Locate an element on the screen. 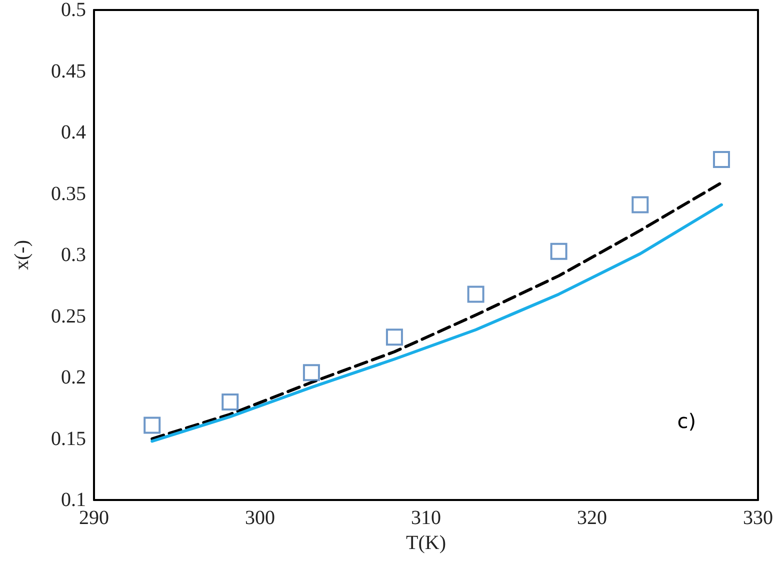 The width and height of the screenshot is (776, 571). y-tick-label: 0.3 is located at coordinates (73, 255).